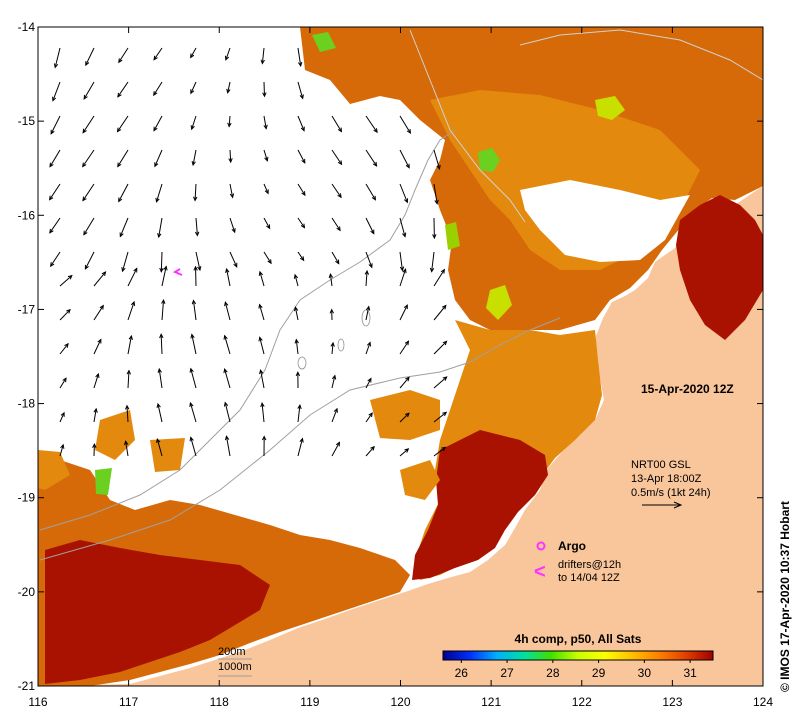  Describe the element at coordinates (111, 450) in the screenshot. I see `sst-southwest-patches` at that location.